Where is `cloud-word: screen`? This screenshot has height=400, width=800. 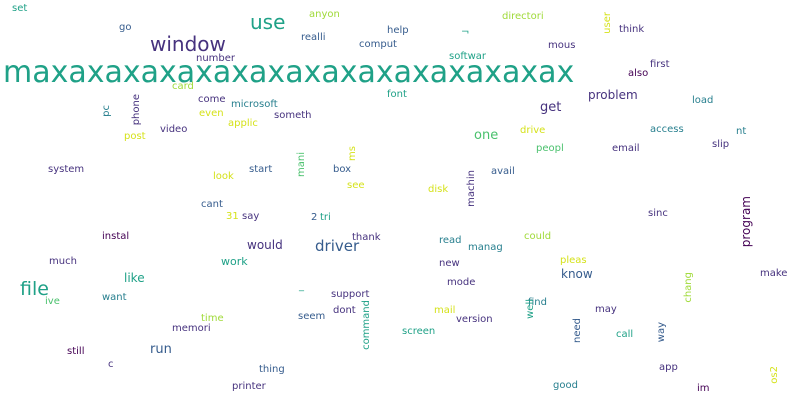
cloud-word: screen is located at coordinates (419, 331).